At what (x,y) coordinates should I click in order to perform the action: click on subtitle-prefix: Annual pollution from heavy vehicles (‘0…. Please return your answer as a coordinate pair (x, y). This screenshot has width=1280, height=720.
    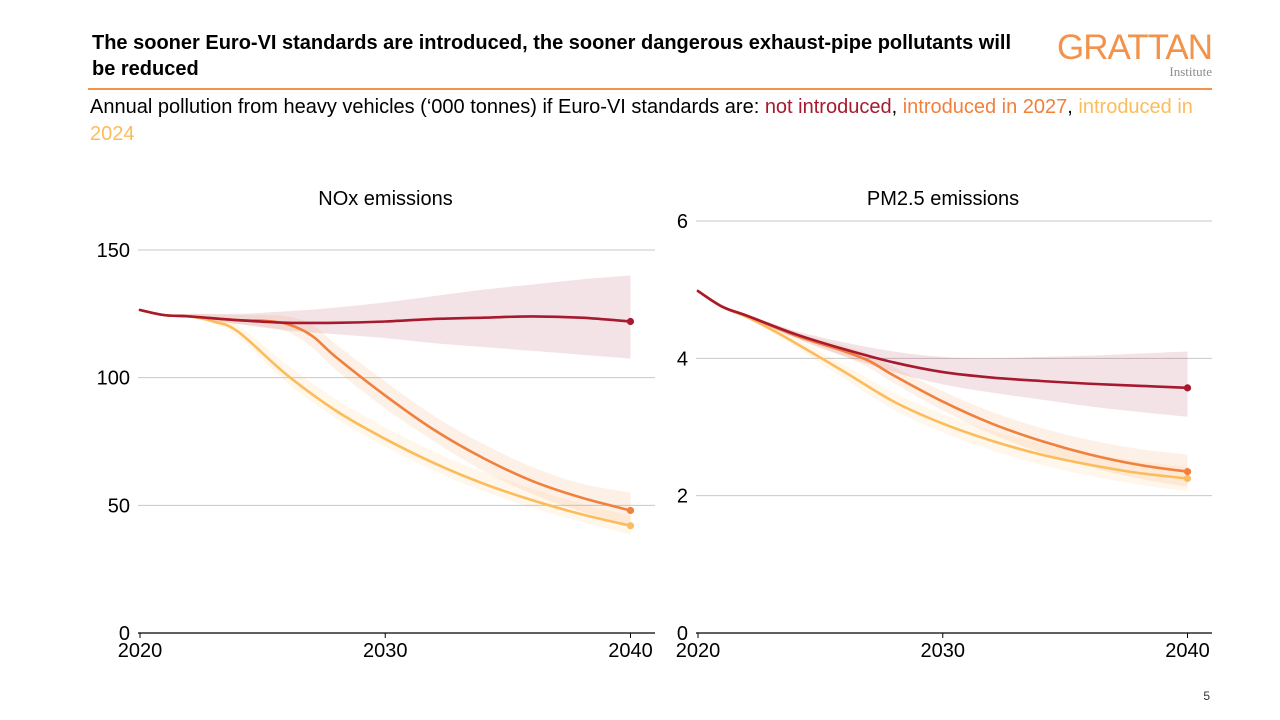
    Looking at the image, I should click on (427, 107).